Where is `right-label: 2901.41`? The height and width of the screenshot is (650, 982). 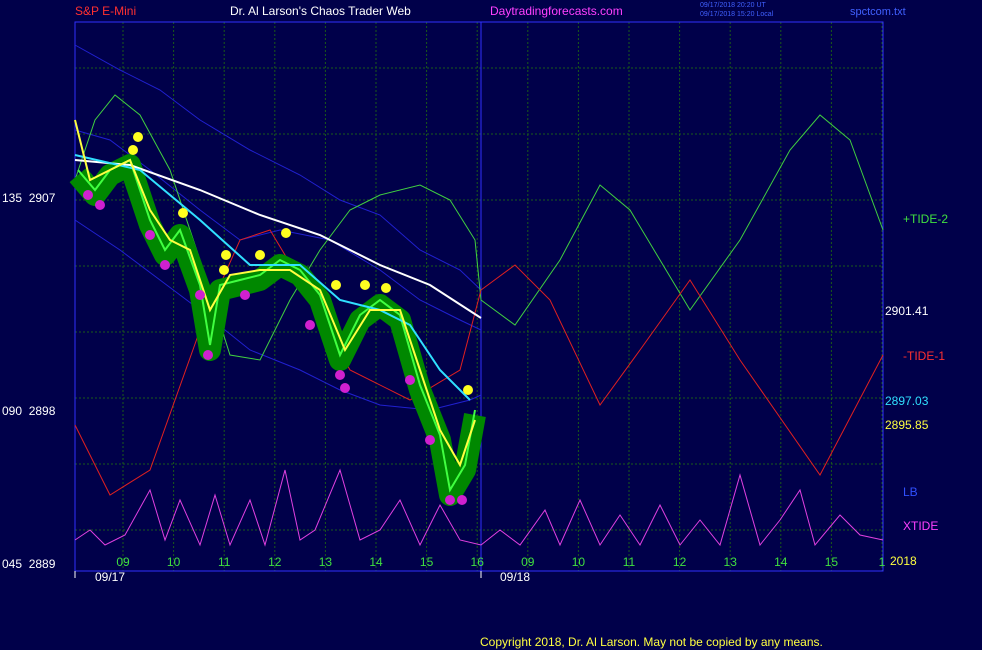 right-label: 2901.41 is located at coordinates (907, 311).